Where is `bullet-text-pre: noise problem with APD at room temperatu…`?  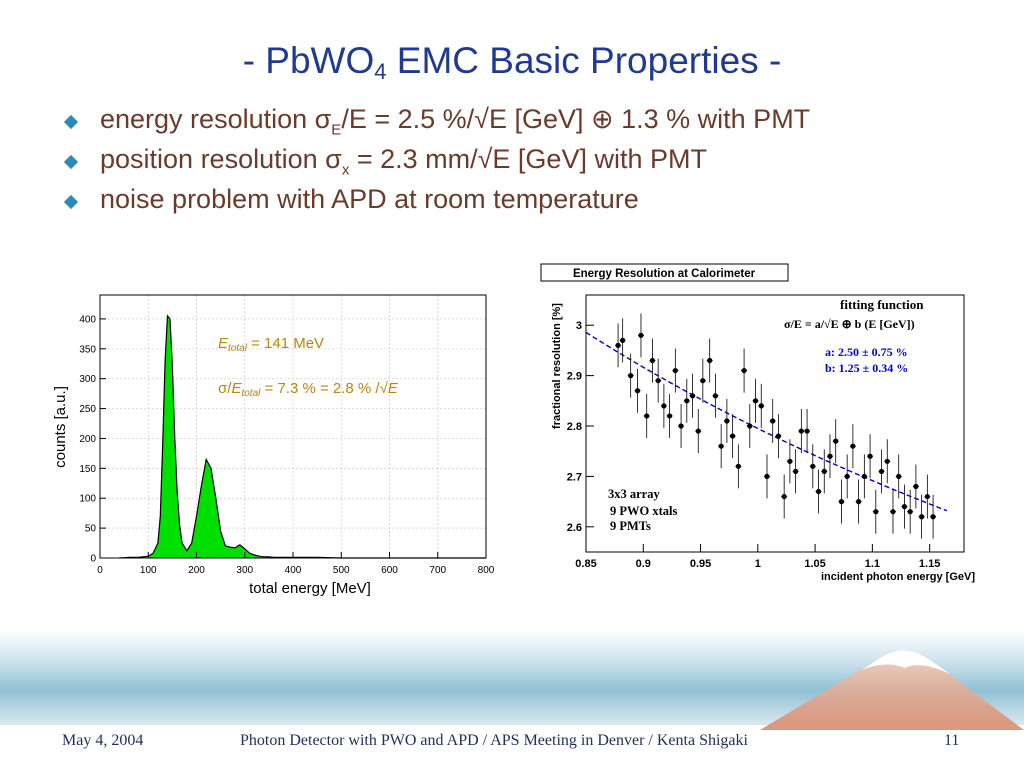 bullet-text-pre: noise problem with APD at room temperatu… is located at coordinates (369, 199).